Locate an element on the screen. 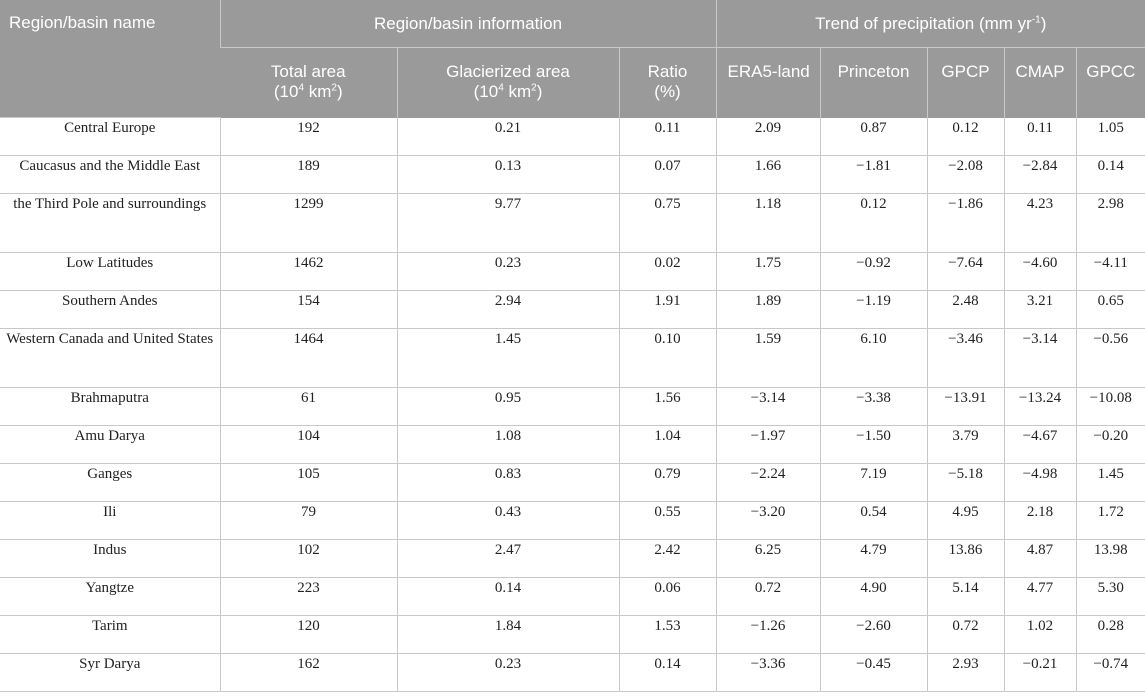 The width and height of the screenshot is (1145, 699). region-name-header: Region/basin name is located at coordinates (110, 59).